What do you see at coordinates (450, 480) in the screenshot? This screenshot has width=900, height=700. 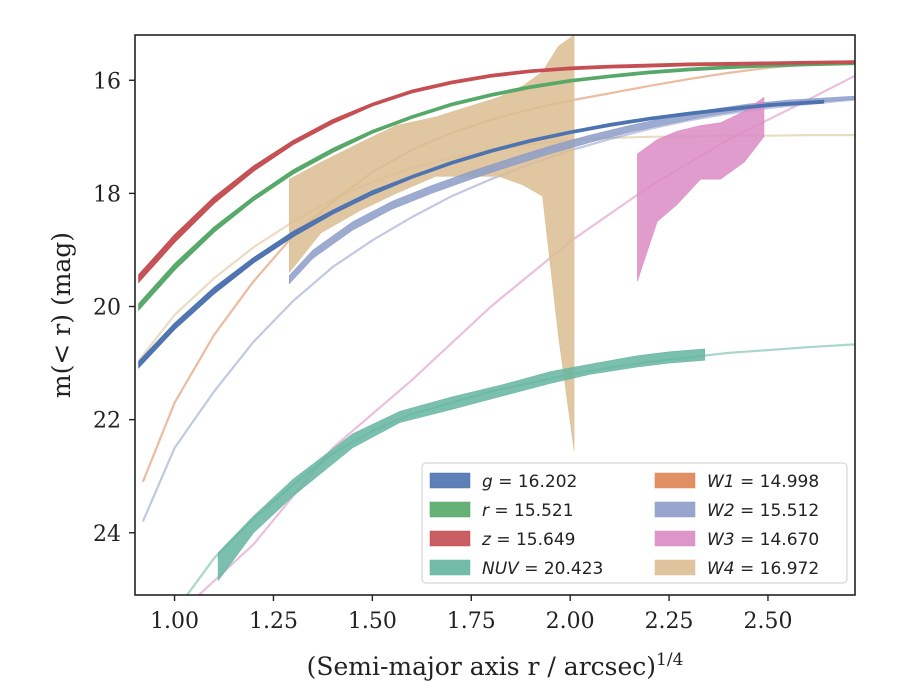 I see `legend-swatch-g` at bounding box center [450, 480].